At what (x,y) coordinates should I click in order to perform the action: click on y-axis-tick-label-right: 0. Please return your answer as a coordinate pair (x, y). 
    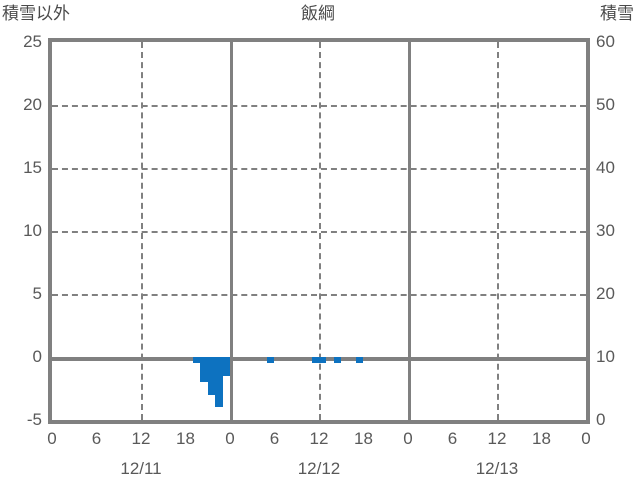
    Looking at the image, I should click on (601, 419).